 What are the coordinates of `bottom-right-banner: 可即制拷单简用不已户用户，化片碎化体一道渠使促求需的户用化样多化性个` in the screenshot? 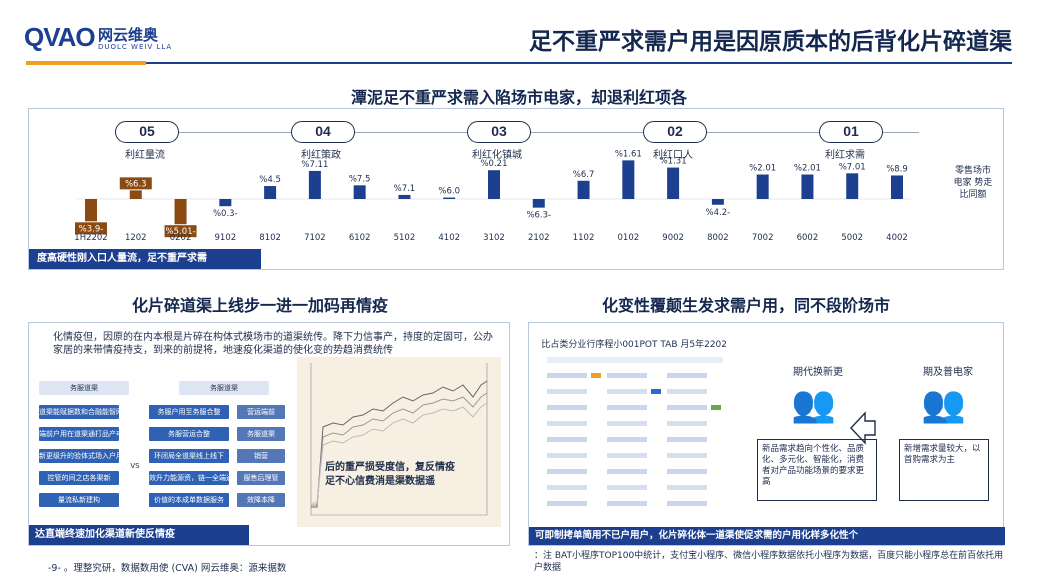 It's located at (767, 536).